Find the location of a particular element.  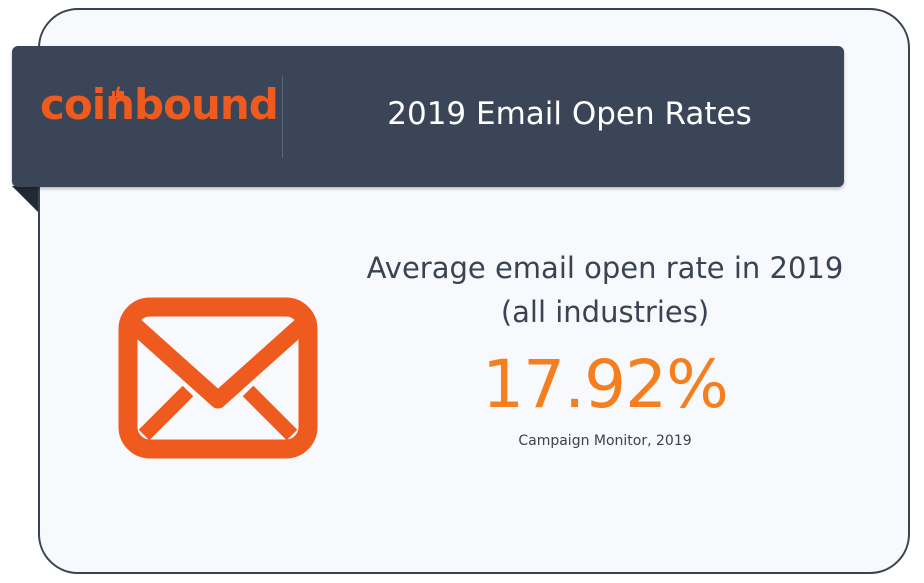

header-divider is located at coordinates (282, 117).